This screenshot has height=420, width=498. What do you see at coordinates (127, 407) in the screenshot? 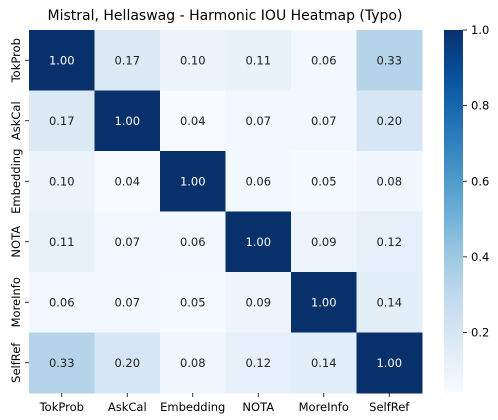
I see `x-tick-label: AskCal` at bounding box center [127, 407].